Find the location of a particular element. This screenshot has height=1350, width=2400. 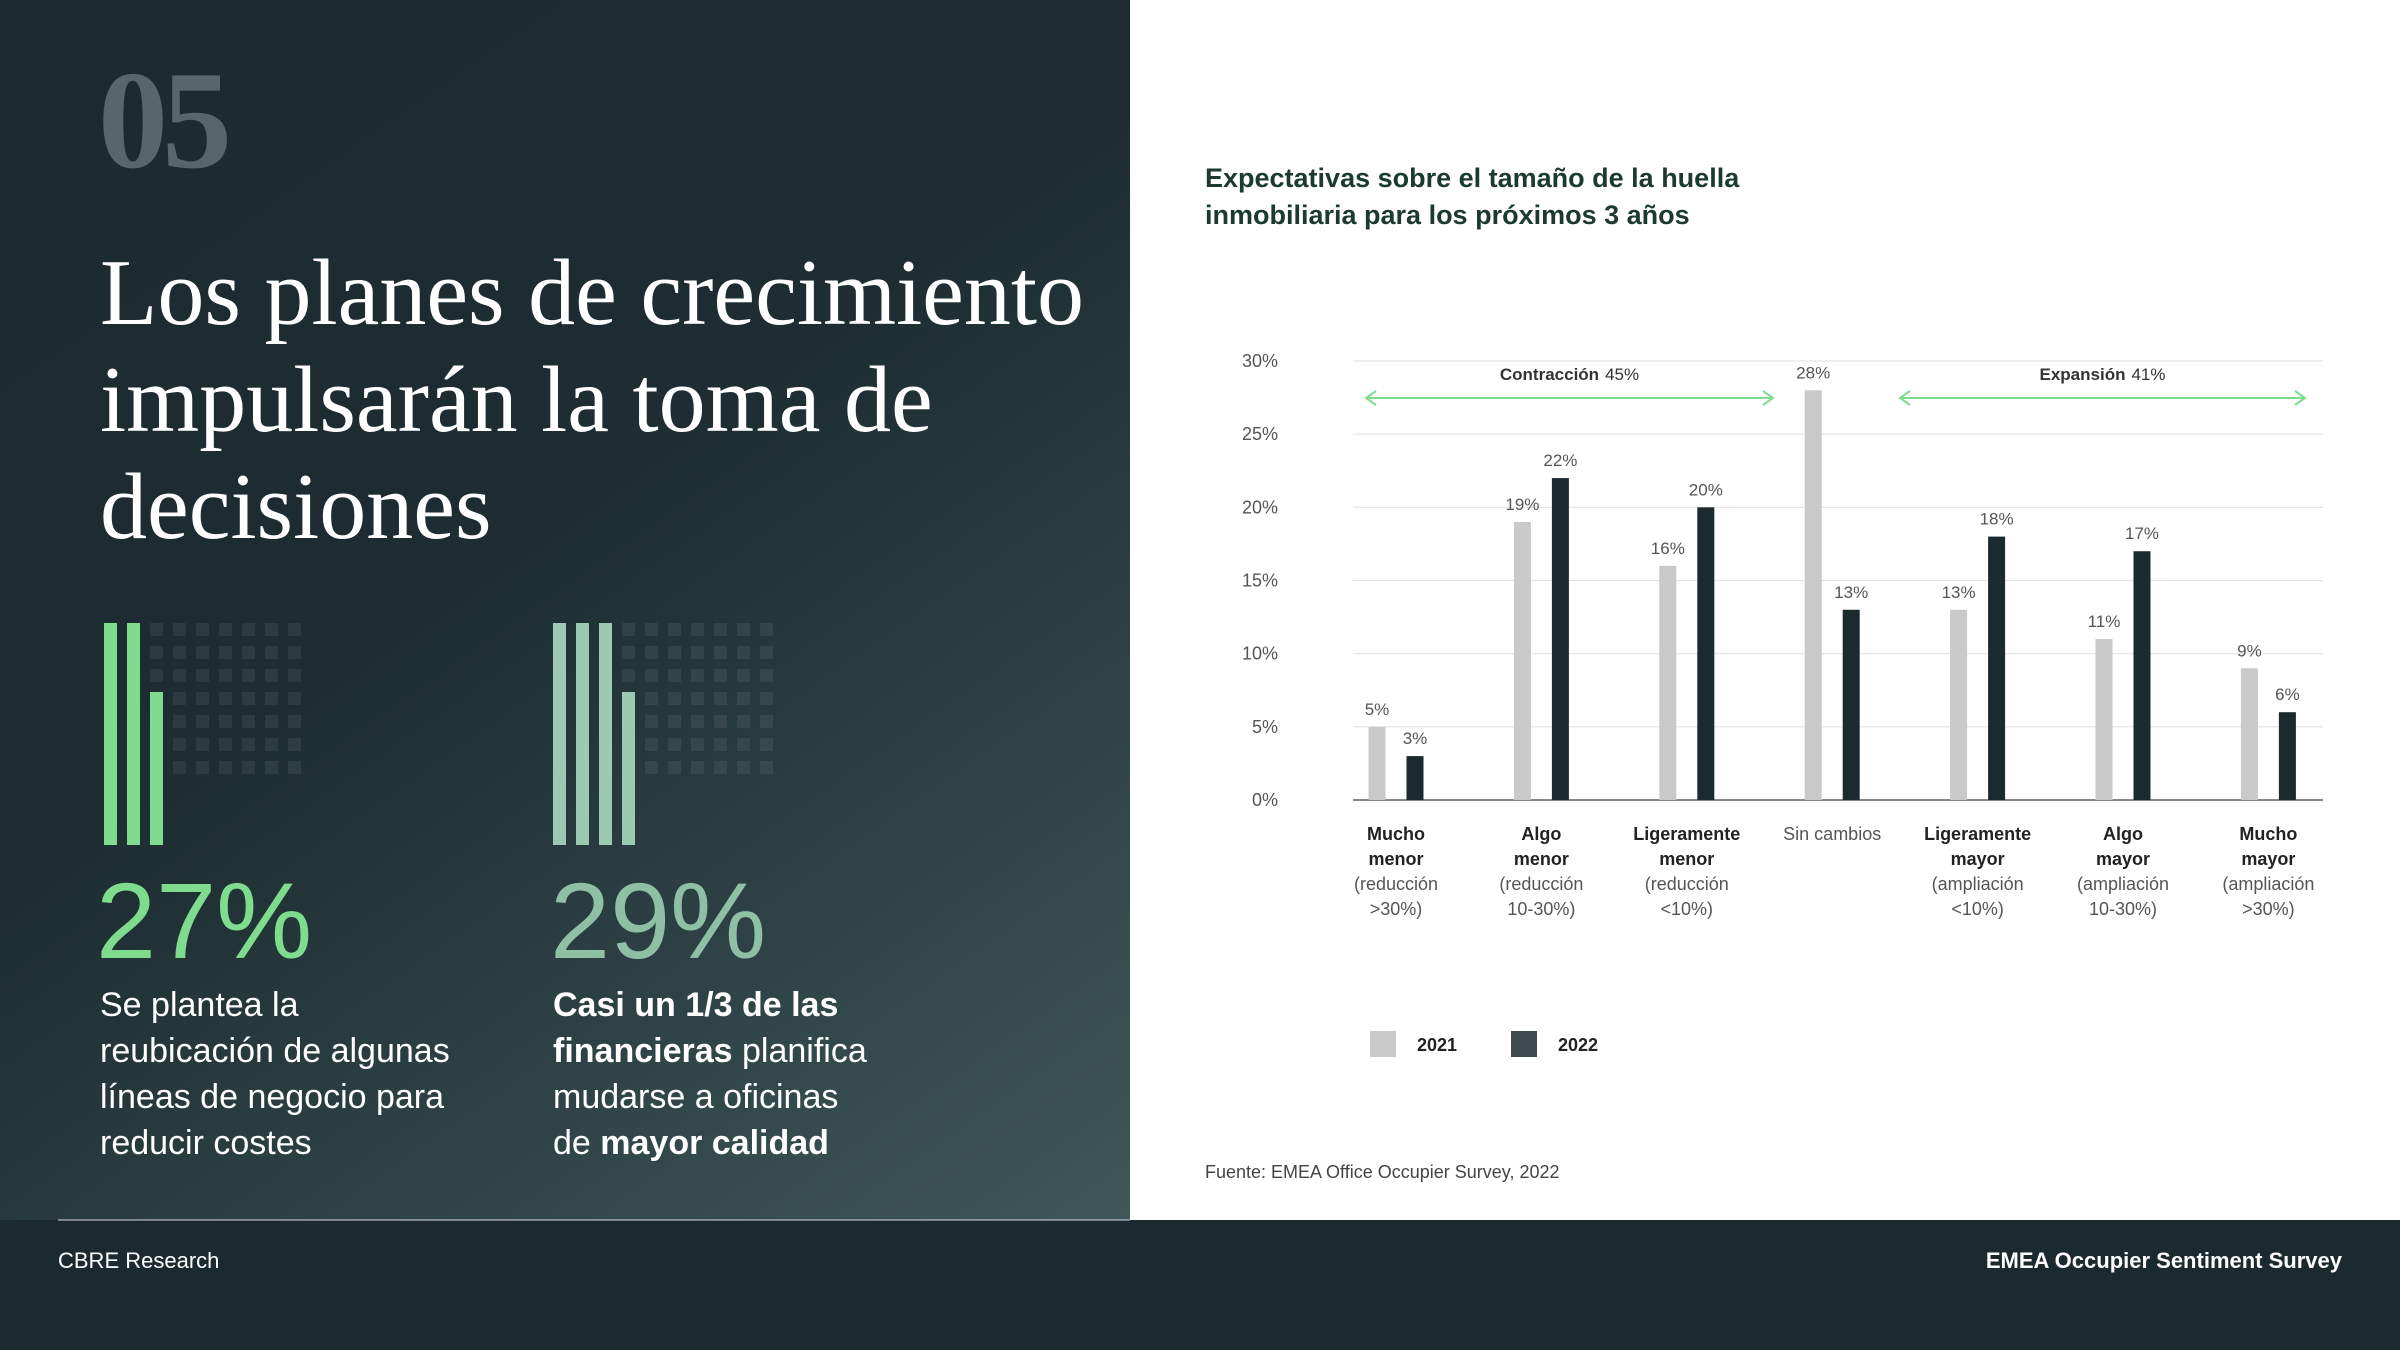

category-name: Algo mayor is located at coordinates (2123, 846).